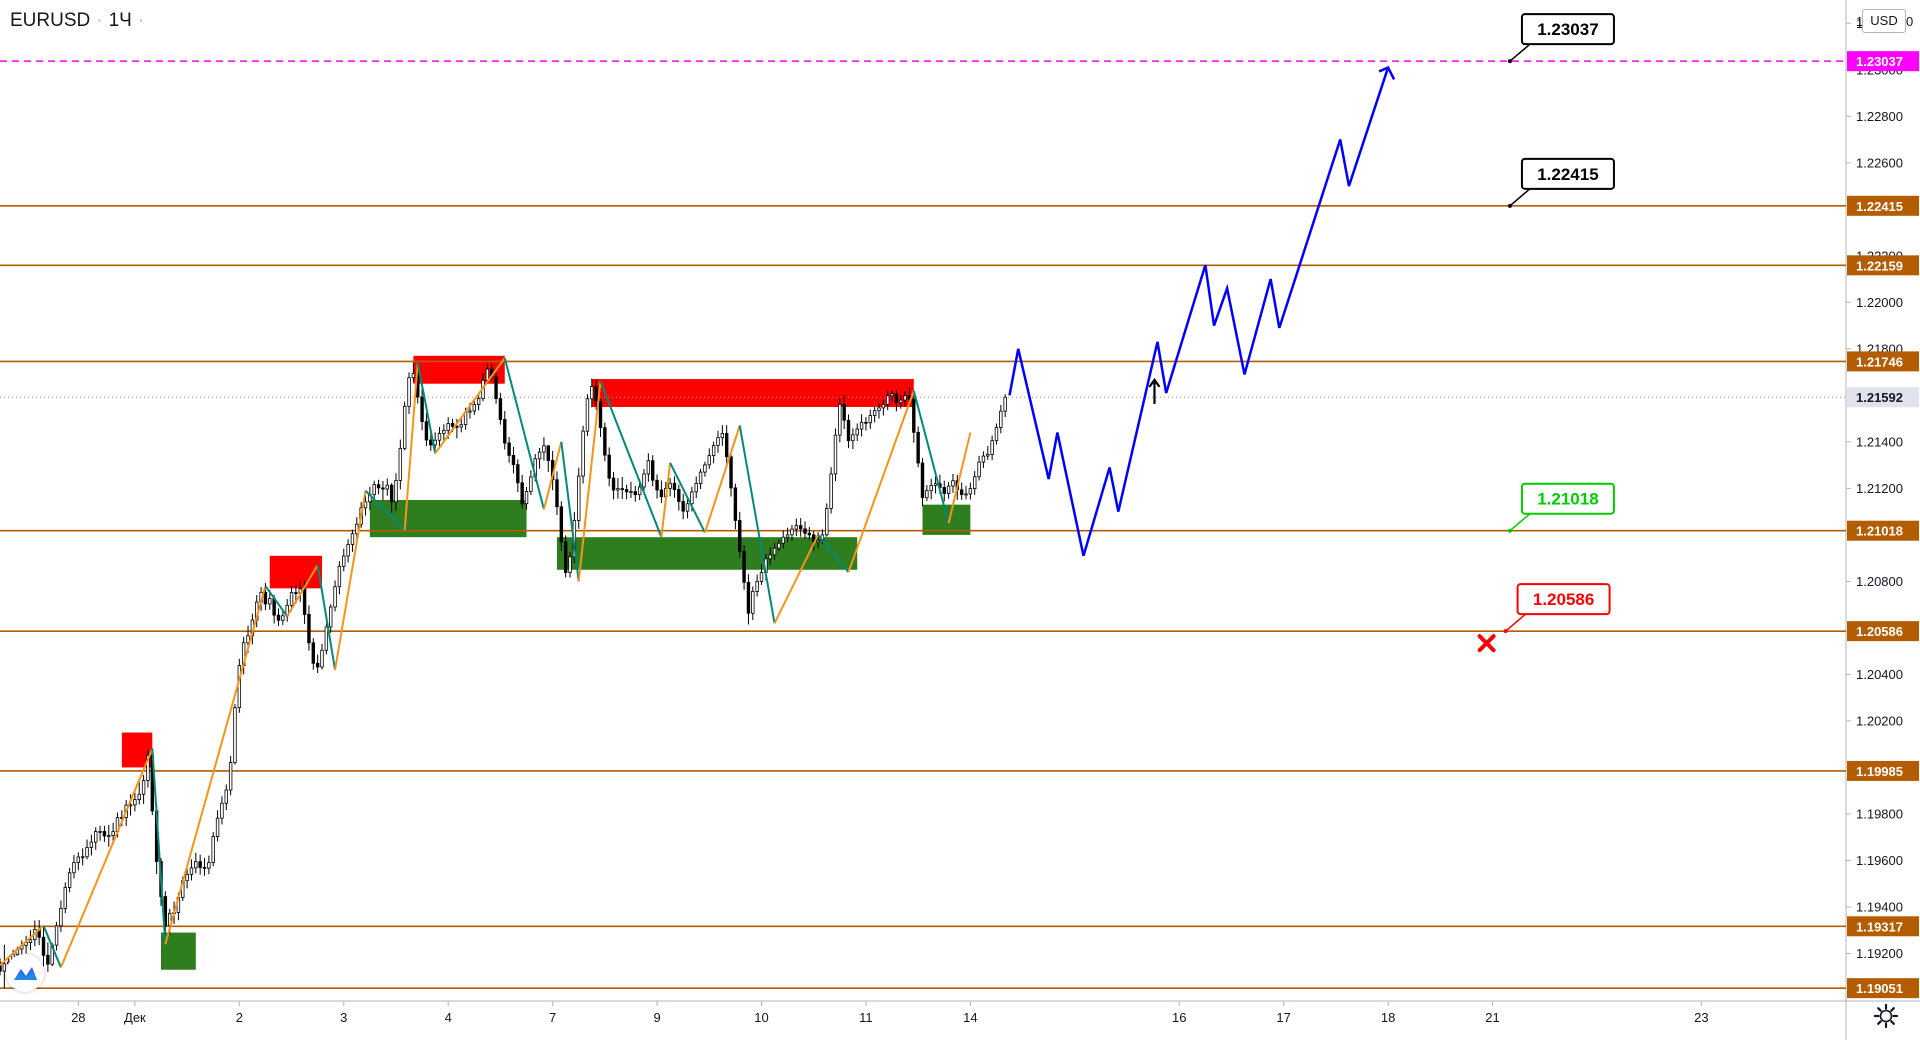 The width and height of the screenshot is (1920, 1045). What do you see at coordinates (1509, 530) in the screenshot?
I see `callout-anchor` at bounding box center [1509, 530].